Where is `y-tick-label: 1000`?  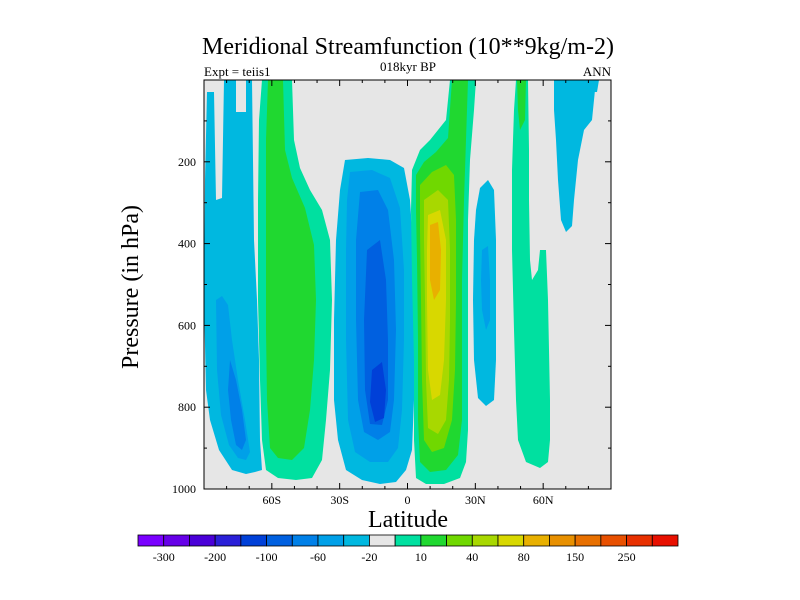 y-tick-label: 1000 is located at coordinates (184, 489).